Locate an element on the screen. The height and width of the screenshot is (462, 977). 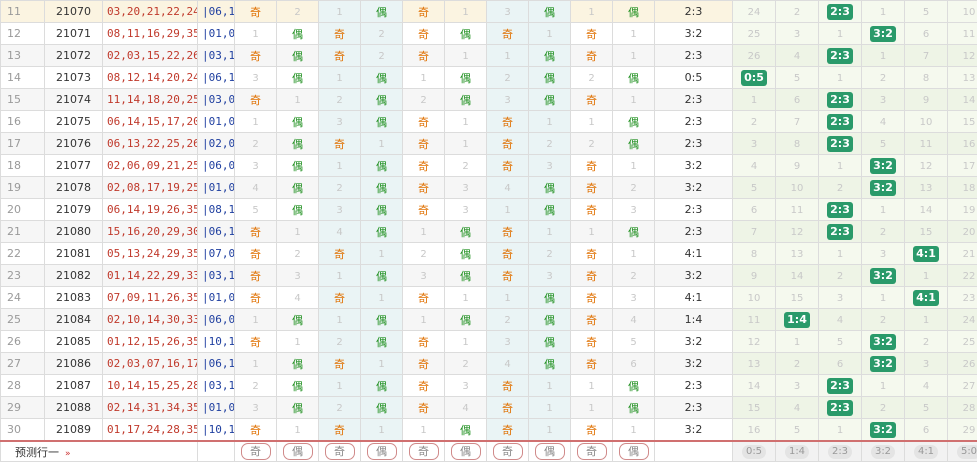
prediction-ratio-cell: 3:2 is located at coordinates (883, 451).